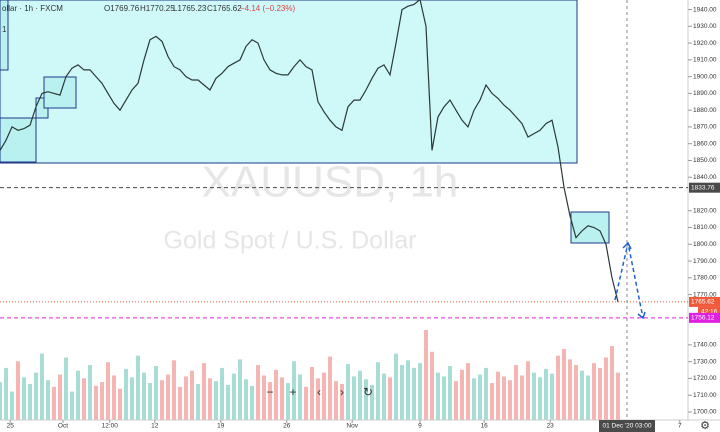 This screenshot has width=720, height=432. I want to click on price-axis, so click(704, 216).